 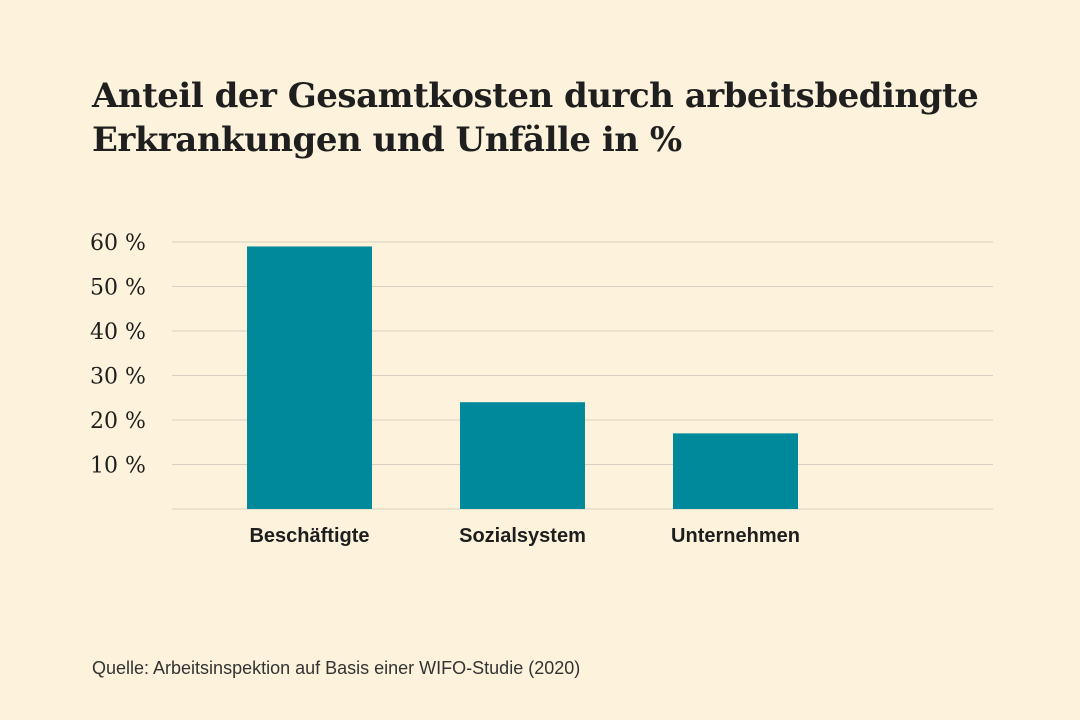 I want to click on x-tick-label: Unternehmen, so click(x=735, y=536).